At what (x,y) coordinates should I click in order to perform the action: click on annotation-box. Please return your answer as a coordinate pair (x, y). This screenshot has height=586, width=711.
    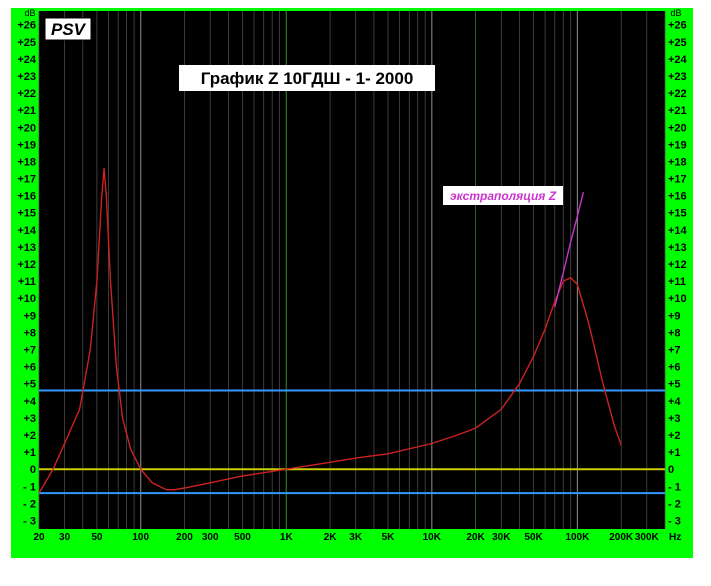
    Looking at the image, I should click on (503, 195).